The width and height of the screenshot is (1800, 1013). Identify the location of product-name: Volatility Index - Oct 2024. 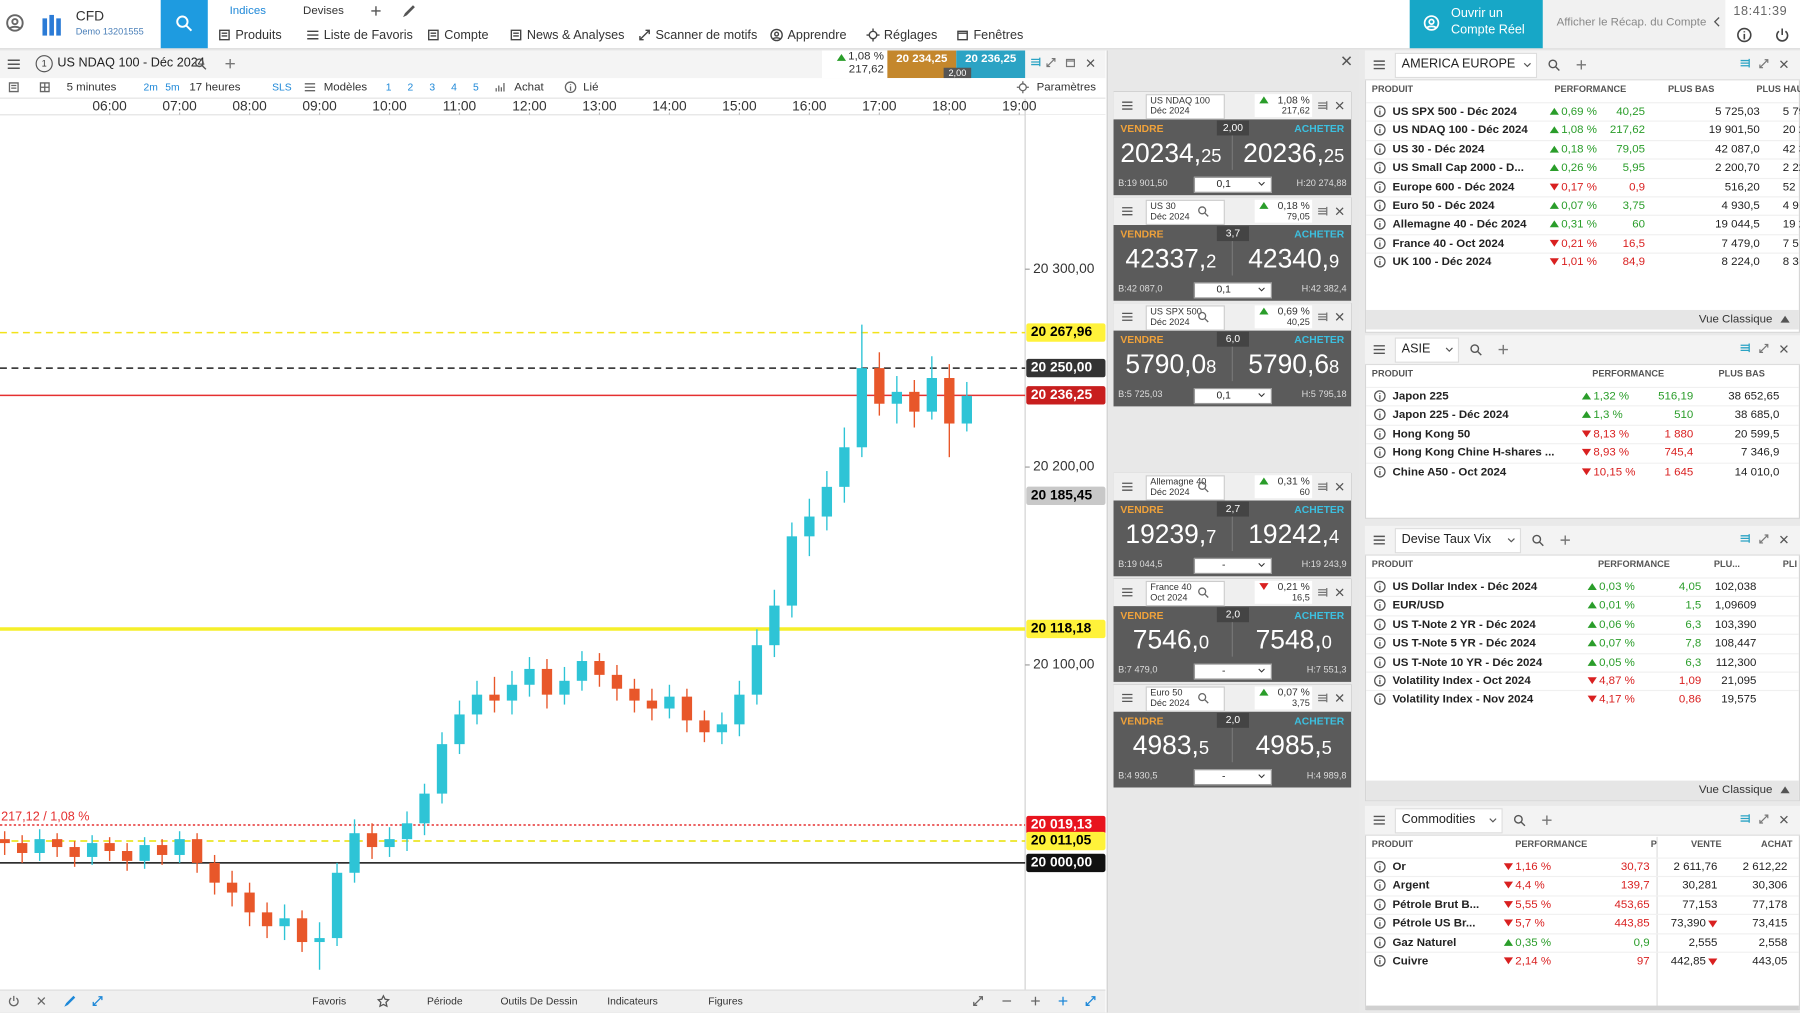
(1461, 681).